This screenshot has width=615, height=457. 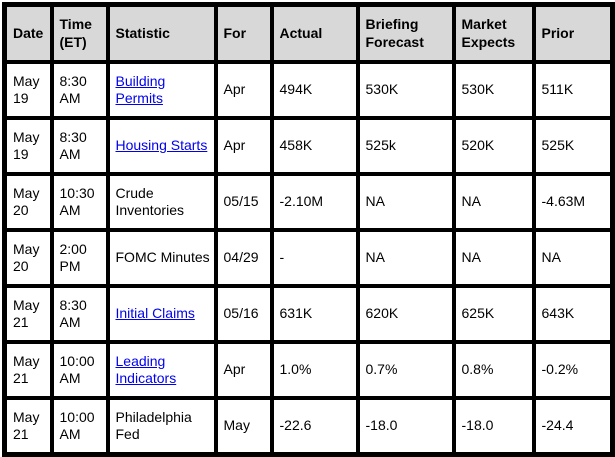 I want to click on cell-actual: 1.0%, so click(x=314, y=370).